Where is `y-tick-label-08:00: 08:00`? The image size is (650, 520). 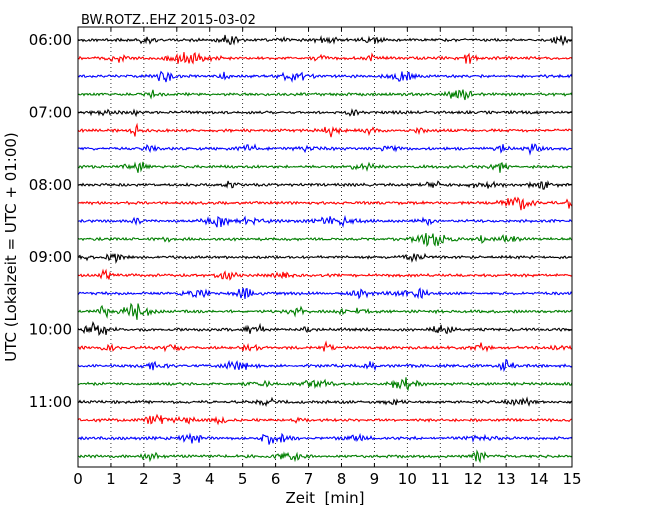 y-tick-label-08:00: 08:00 is located at coordinates (50, 185).